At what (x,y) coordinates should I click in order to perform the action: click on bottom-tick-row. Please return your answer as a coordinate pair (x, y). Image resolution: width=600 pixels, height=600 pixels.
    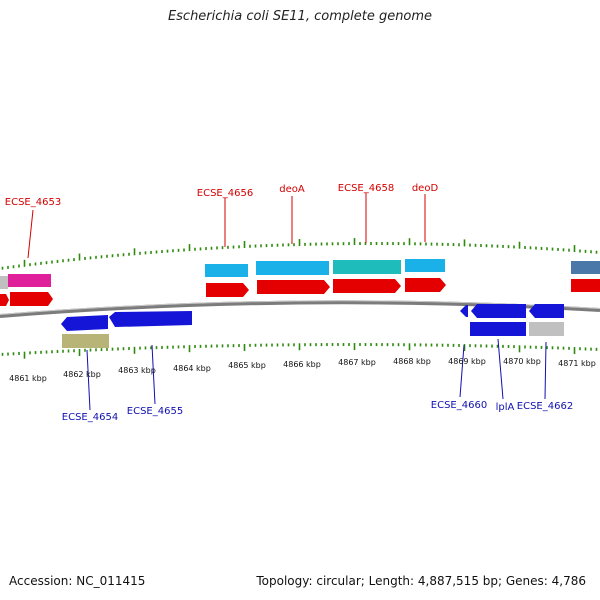
    Looking at the image, I should click on (299, 351).